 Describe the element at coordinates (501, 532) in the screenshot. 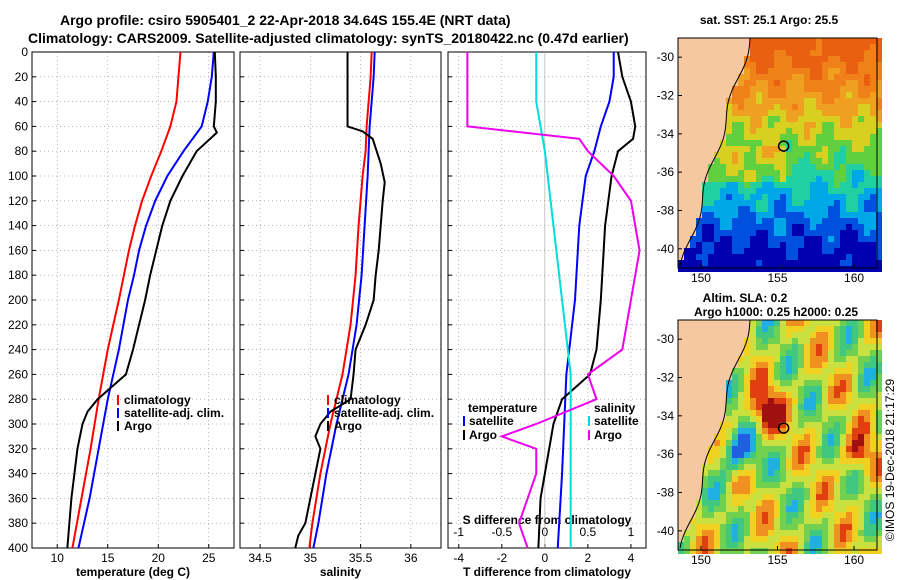

I see `x-tick-label-salinity: -0.5` at that location.